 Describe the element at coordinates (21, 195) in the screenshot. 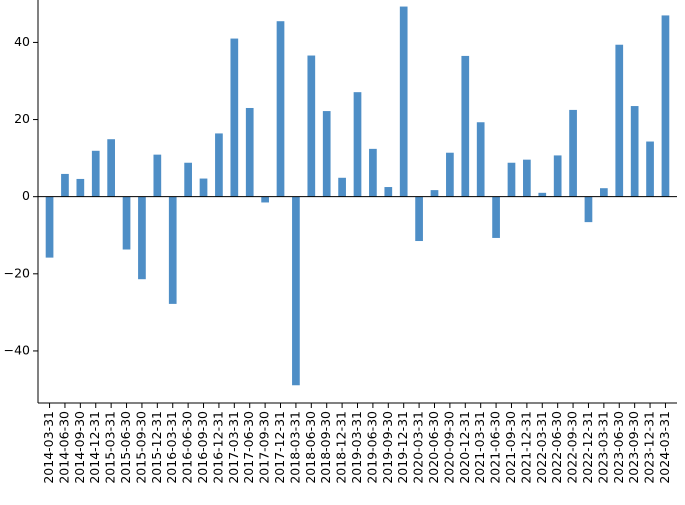

I see `y-ticks-group: −40 −20 0 20 40` at that location.